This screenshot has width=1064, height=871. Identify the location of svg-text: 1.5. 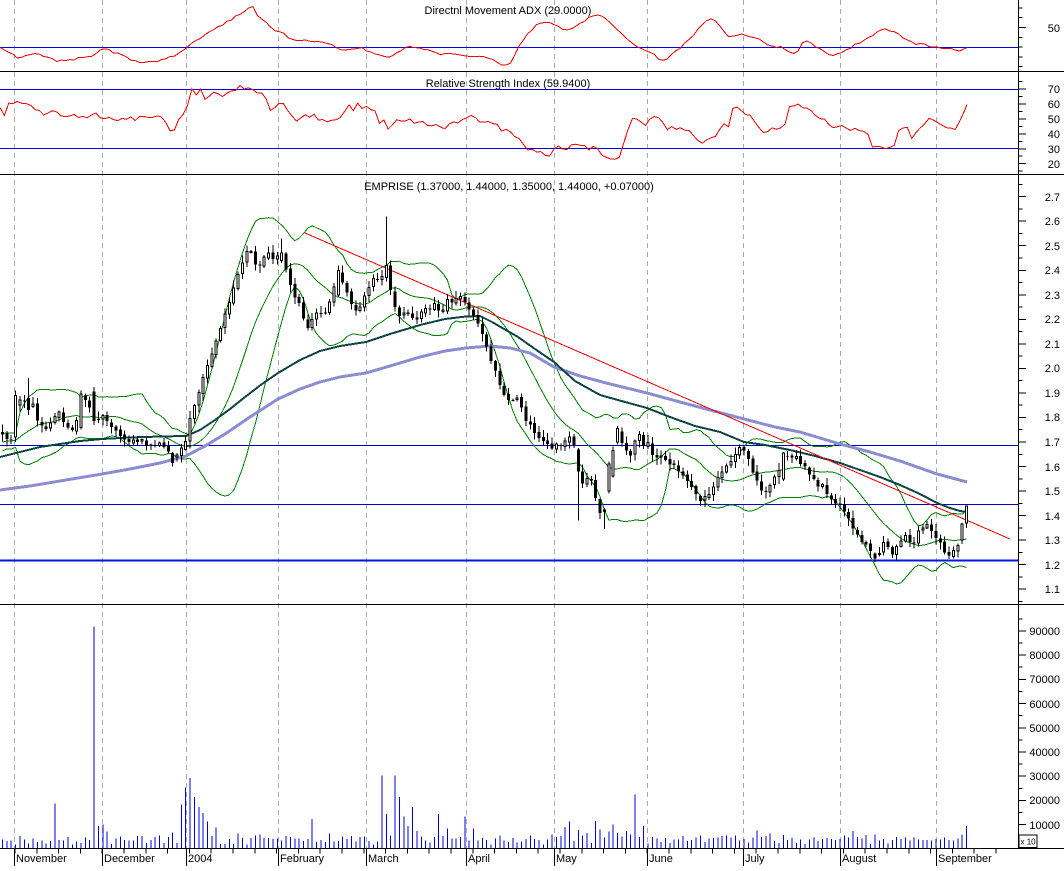
(1052, 492).